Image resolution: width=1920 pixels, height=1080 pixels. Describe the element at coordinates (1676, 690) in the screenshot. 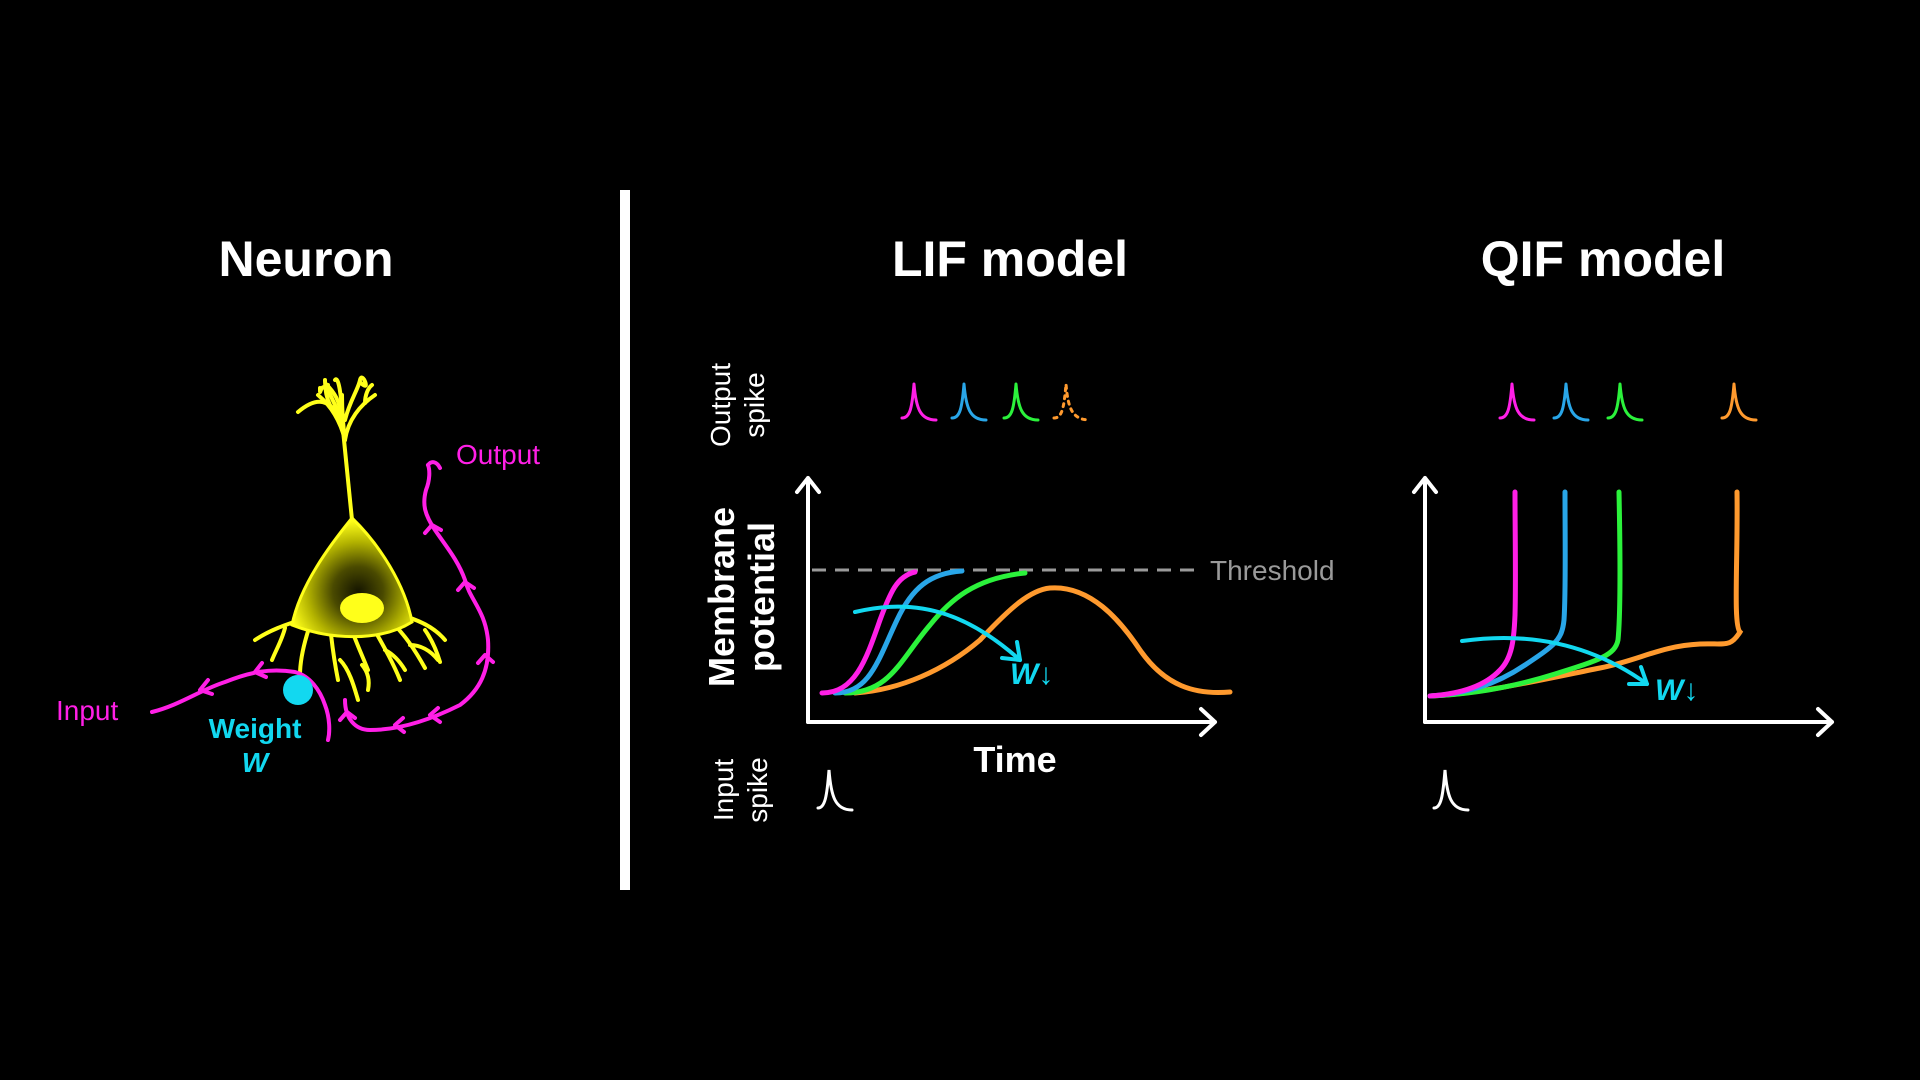

I see `qif-weight-arrow-label: W↓` at that location.